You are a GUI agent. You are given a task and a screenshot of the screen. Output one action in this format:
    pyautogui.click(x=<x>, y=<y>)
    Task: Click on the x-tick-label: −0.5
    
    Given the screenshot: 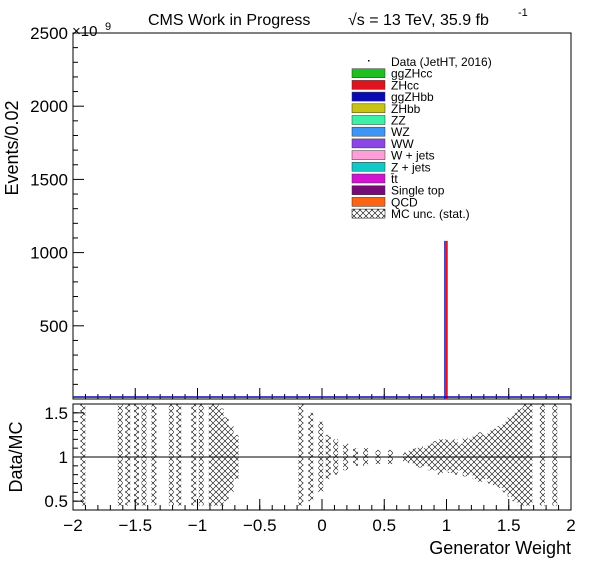 What is the action you would take?
    pyautogui.click(x=260, y=525)
    